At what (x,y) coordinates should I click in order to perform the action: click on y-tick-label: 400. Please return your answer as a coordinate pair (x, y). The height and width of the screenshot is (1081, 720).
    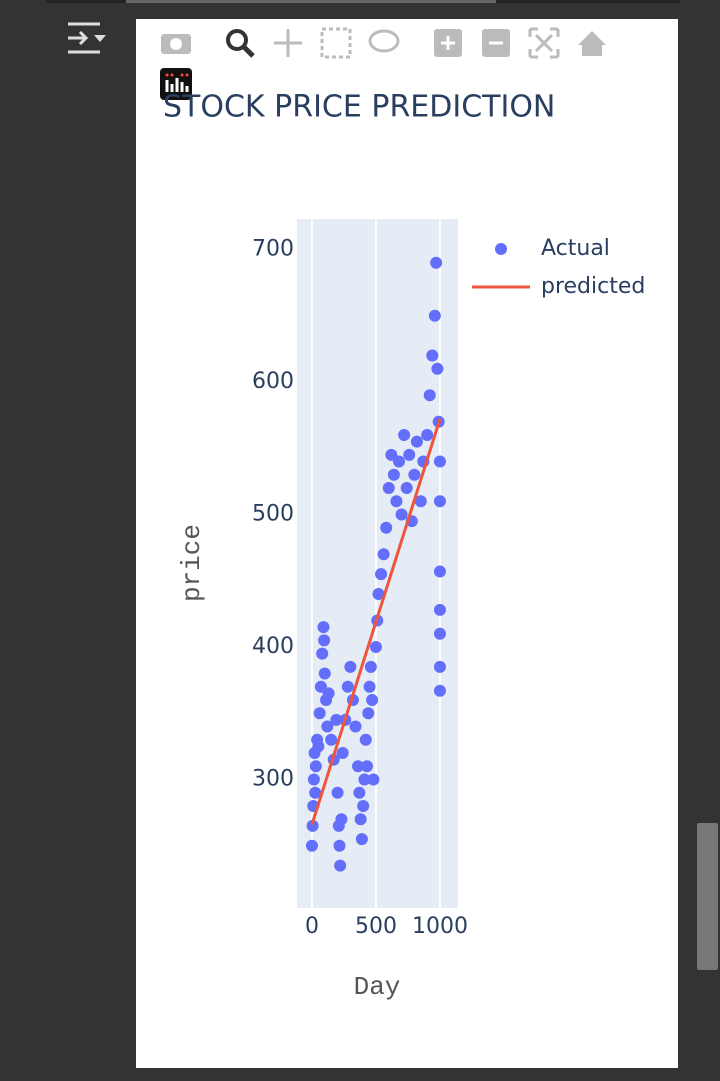
    Looking at the image, I should click on (273, 646).